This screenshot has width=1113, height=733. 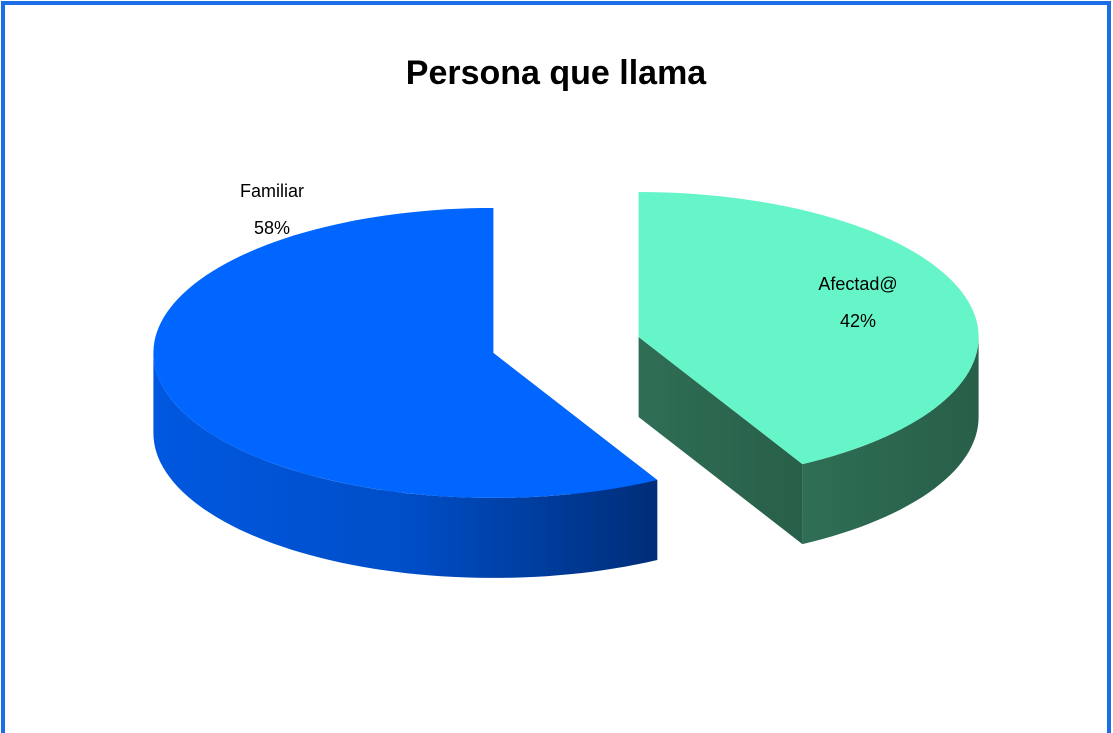 I want to click on data-label-value: 42%, so click(x=858, y=321).